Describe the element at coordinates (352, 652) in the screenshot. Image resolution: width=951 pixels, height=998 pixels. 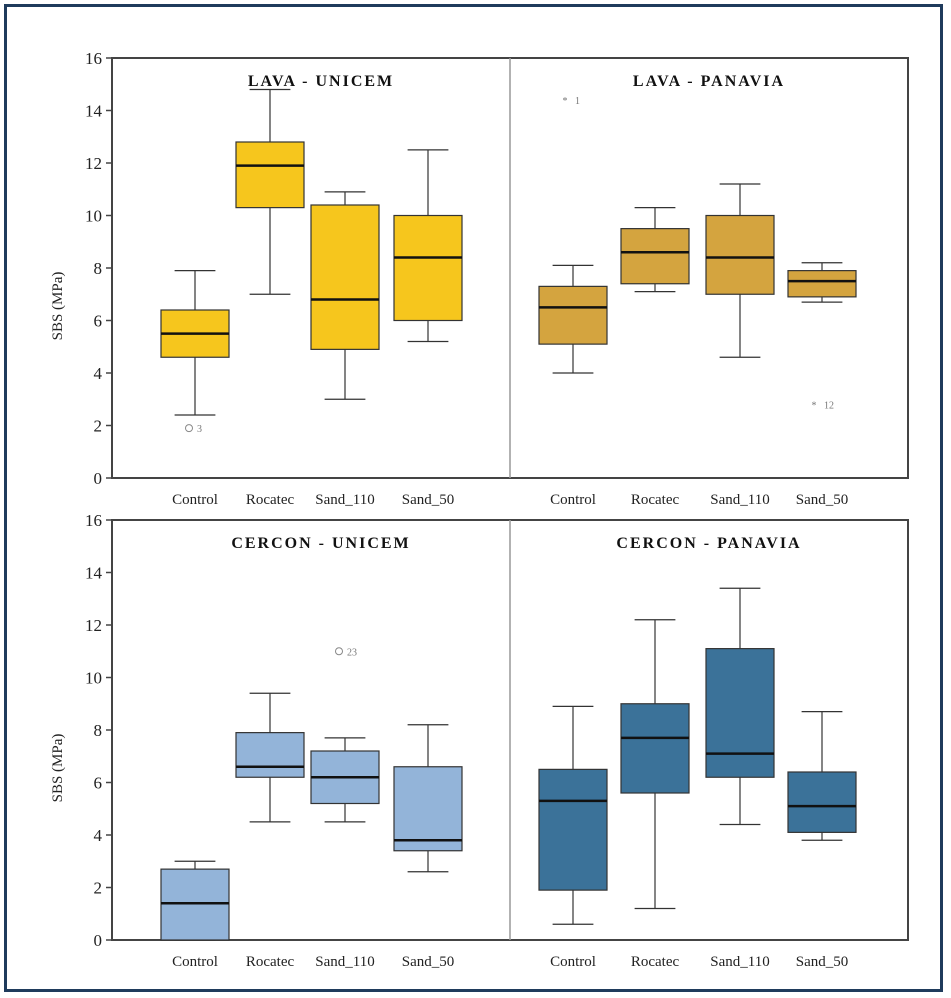
I see `outlier-label: 23` at that location.